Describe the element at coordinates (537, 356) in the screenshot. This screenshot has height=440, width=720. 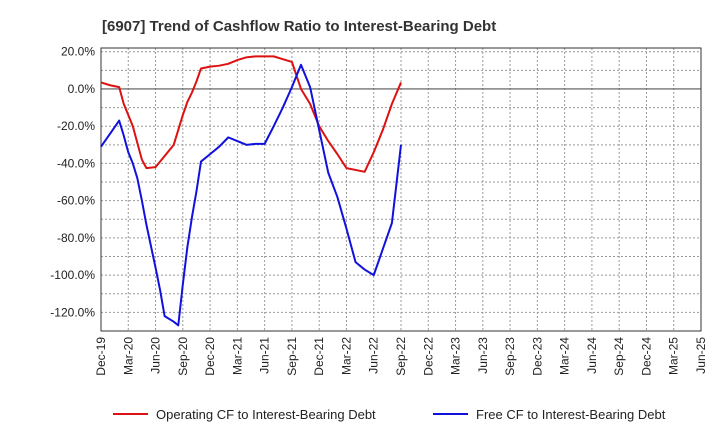
I see `x-tick-label: Dec-23` at that location.